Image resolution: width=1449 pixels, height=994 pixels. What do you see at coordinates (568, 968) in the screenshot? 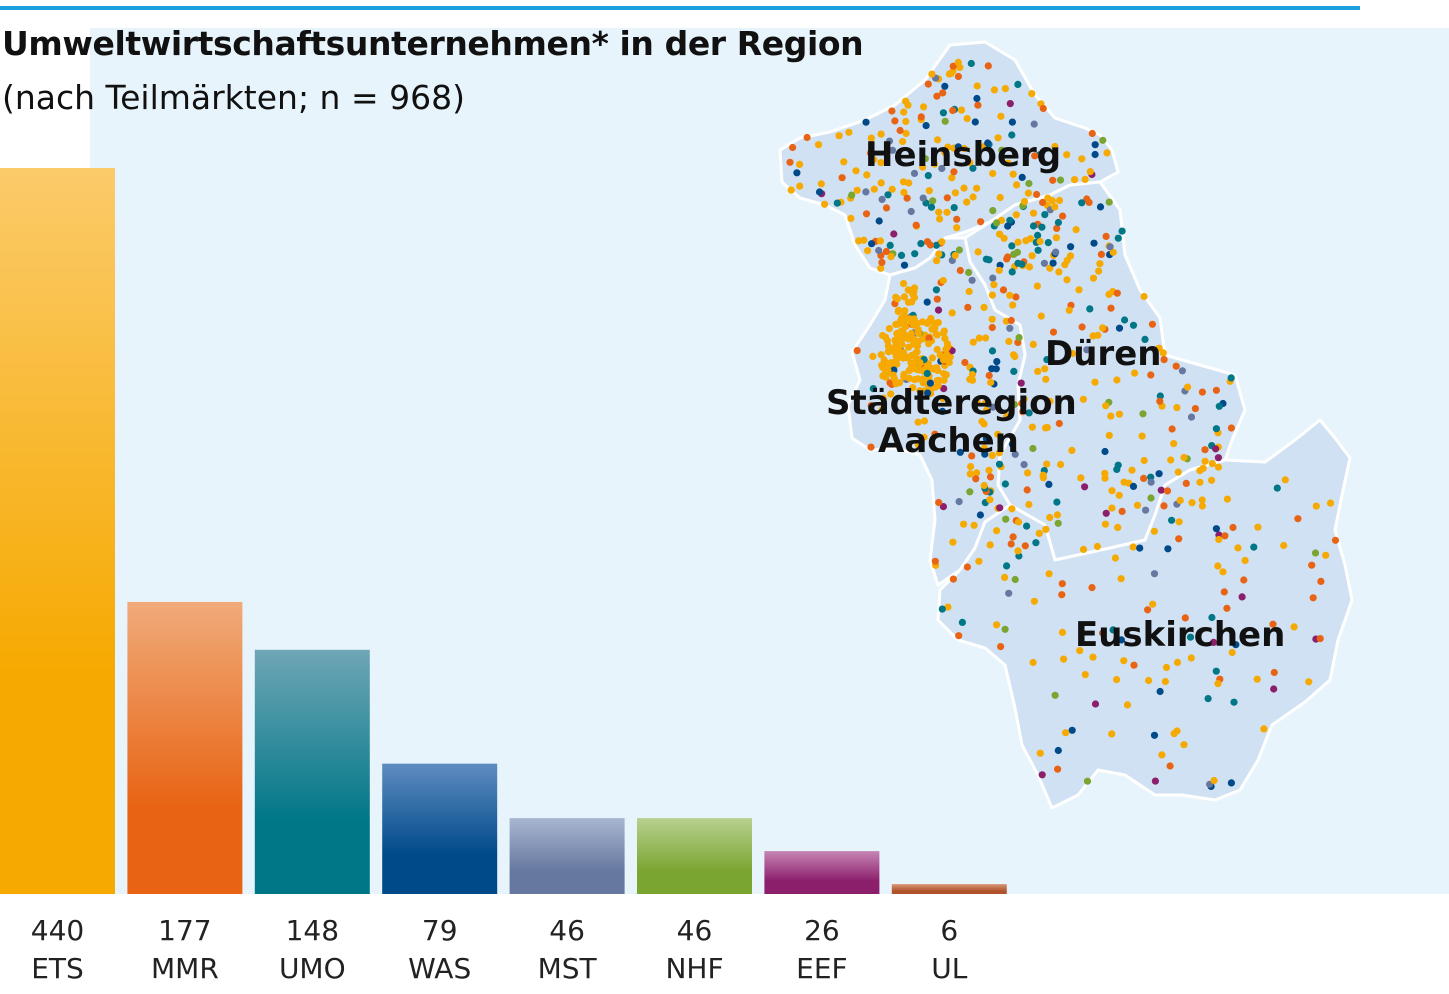
I see `bar-category-label: MST` at bounding box center [568, 968].